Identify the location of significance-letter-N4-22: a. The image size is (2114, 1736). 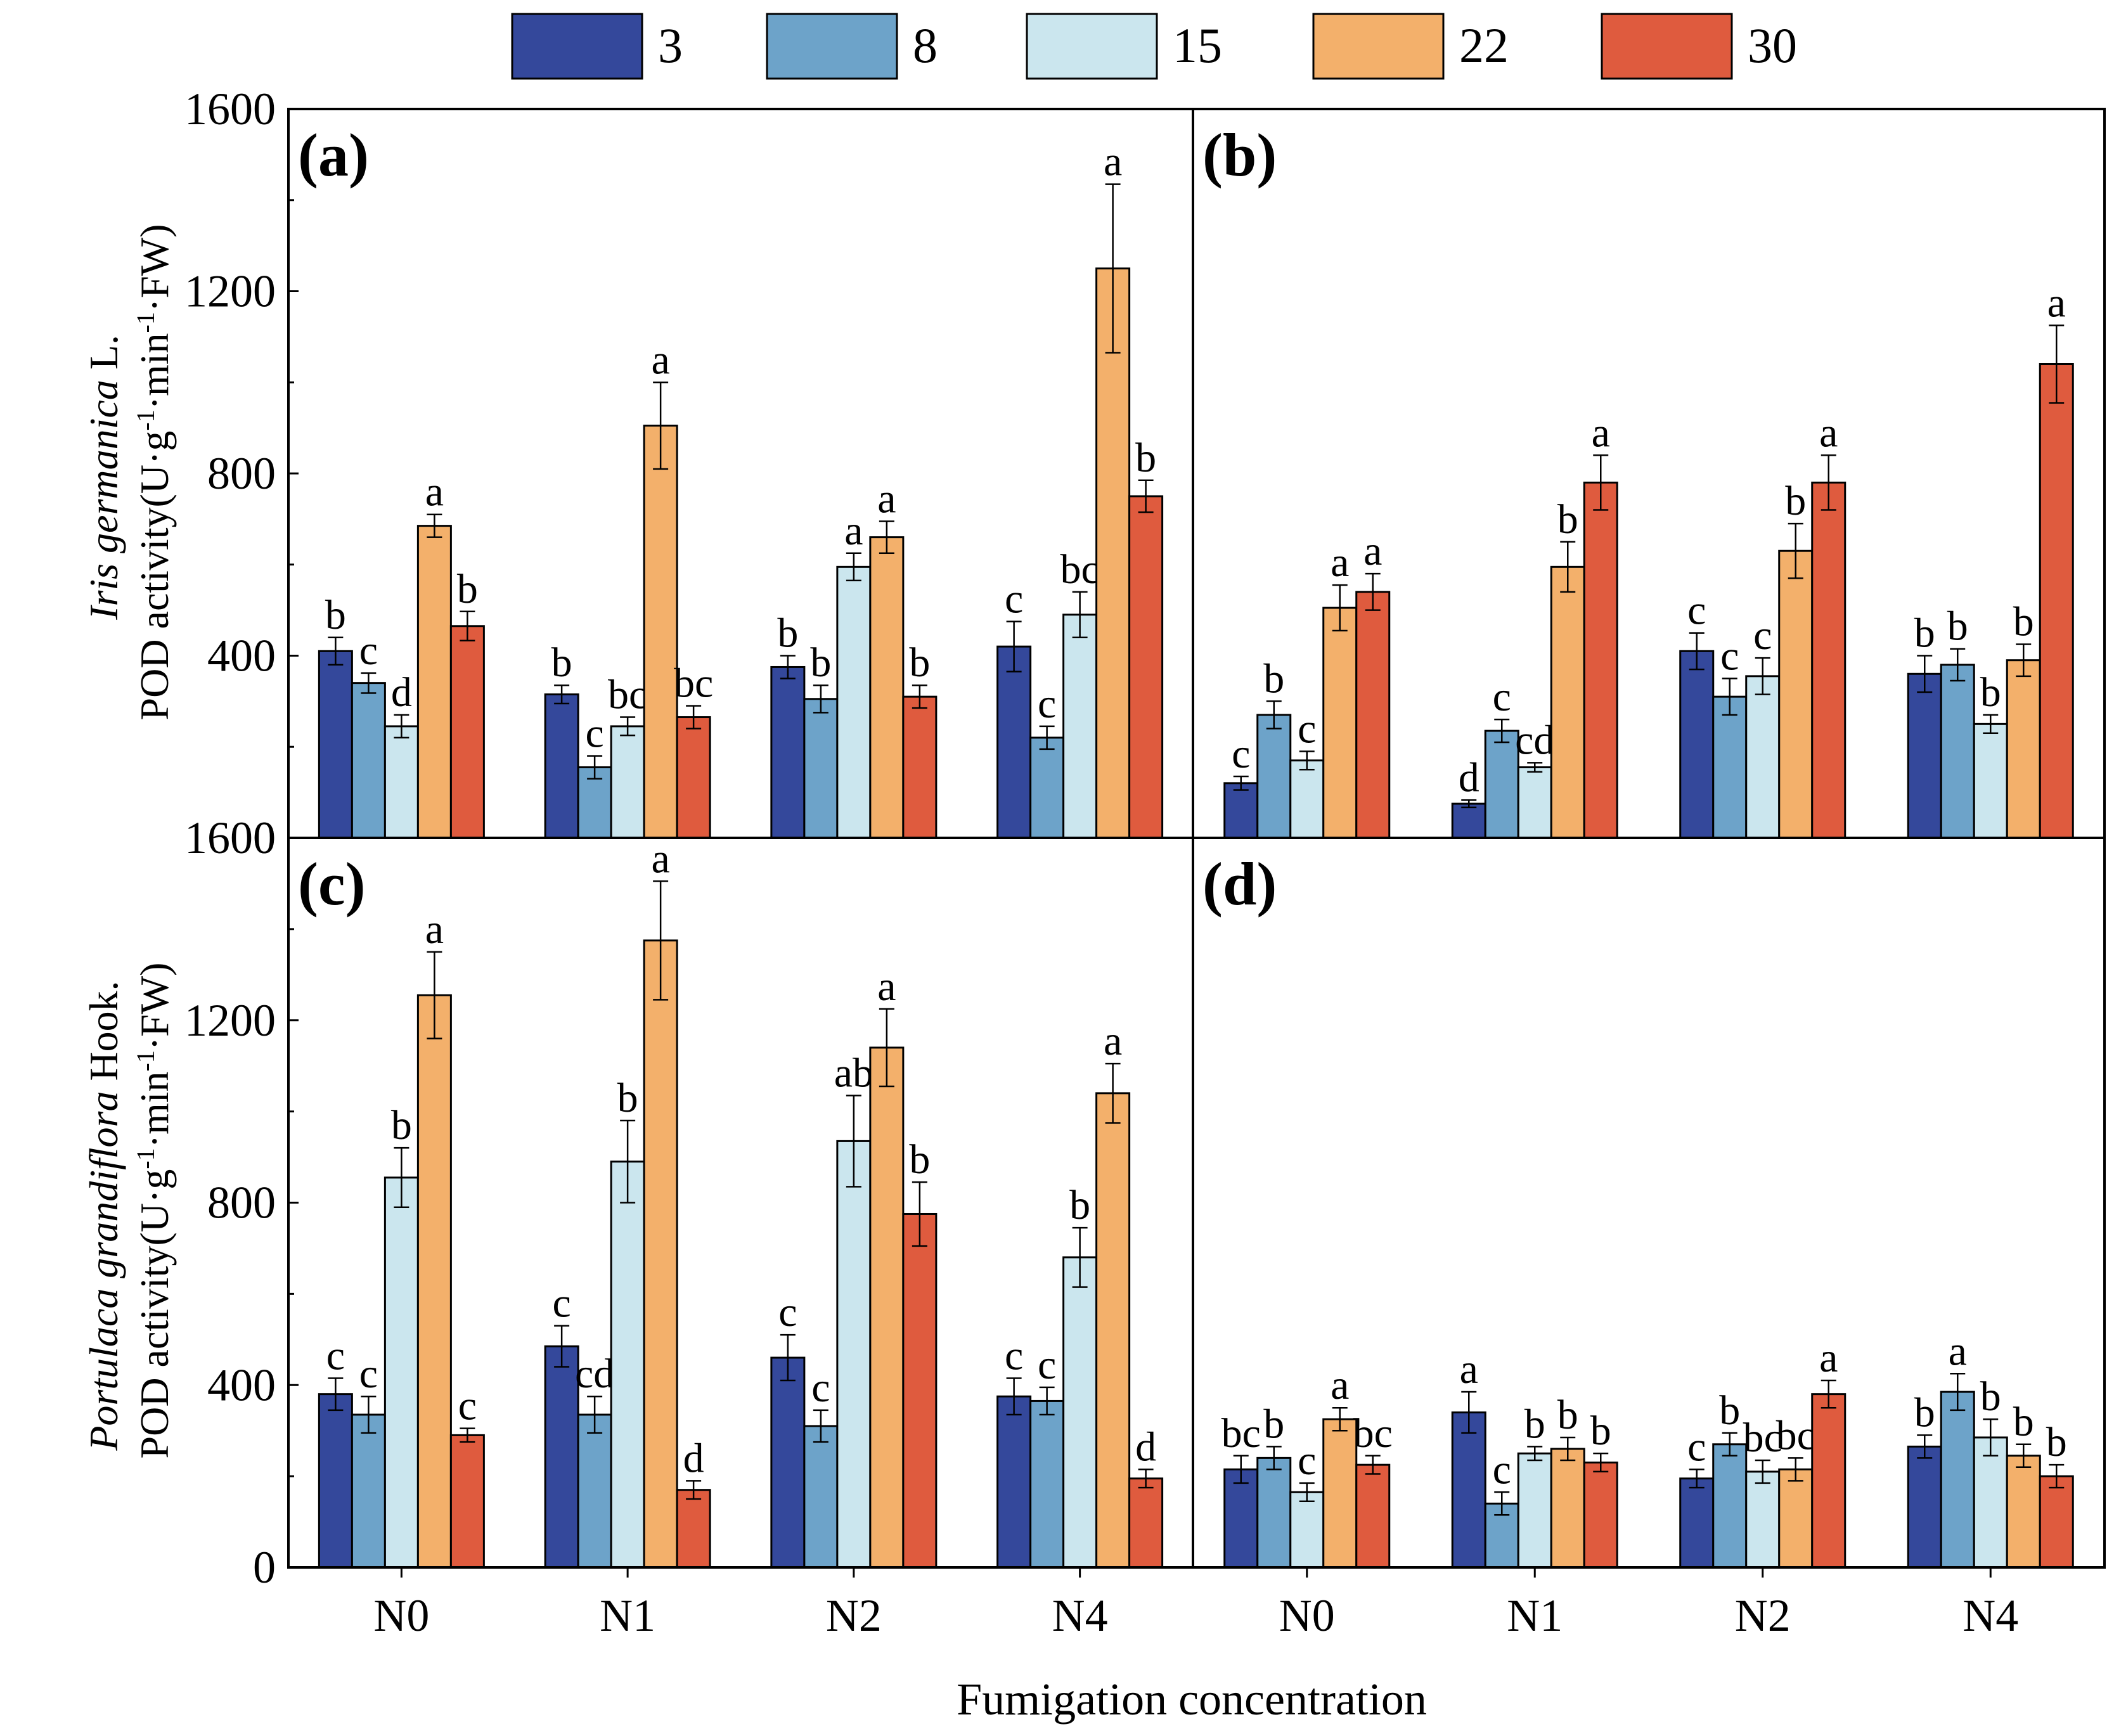
(1113, 162).